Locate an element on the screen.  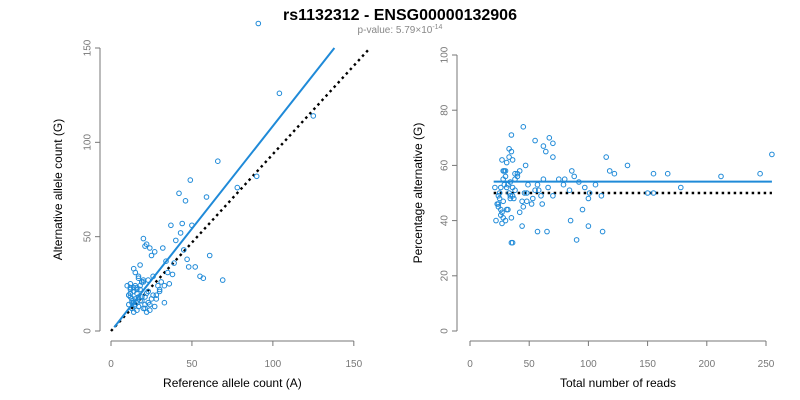
left-y-tick-label: 100 is located at coordinates (88, 142).